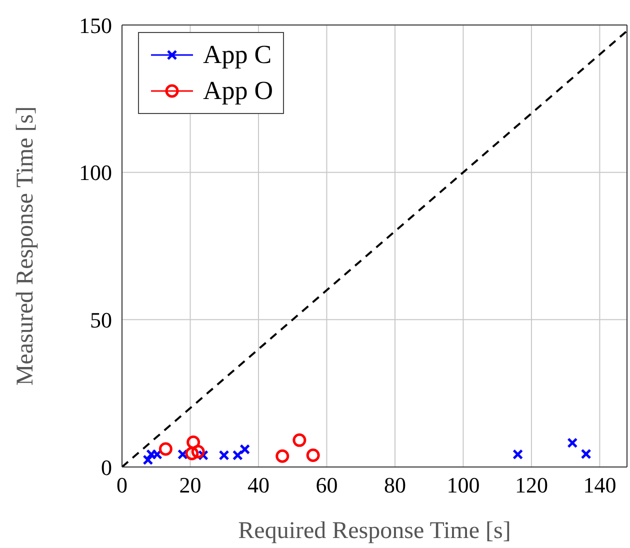  I want to click on x-tick-label: 120, so click(531, 485).